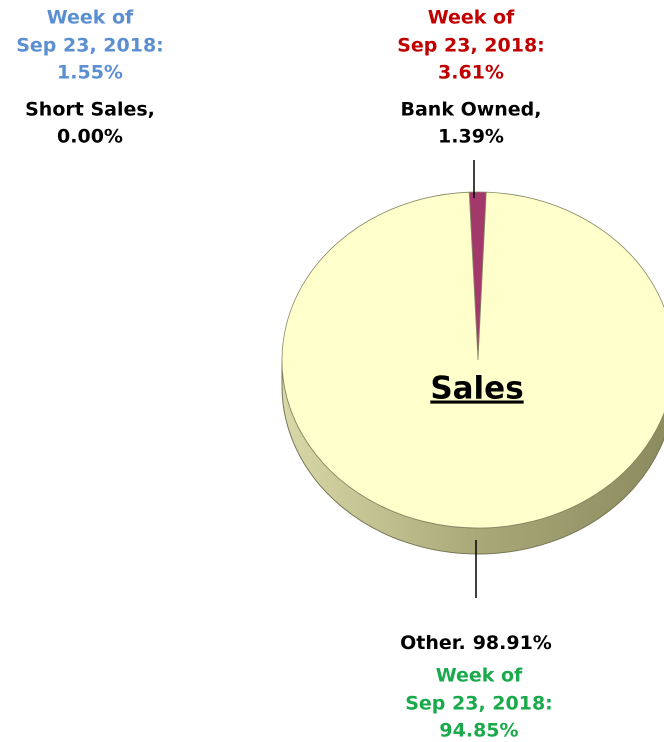  I want to click on category-label: Bank Owned,, so click(470, 110).